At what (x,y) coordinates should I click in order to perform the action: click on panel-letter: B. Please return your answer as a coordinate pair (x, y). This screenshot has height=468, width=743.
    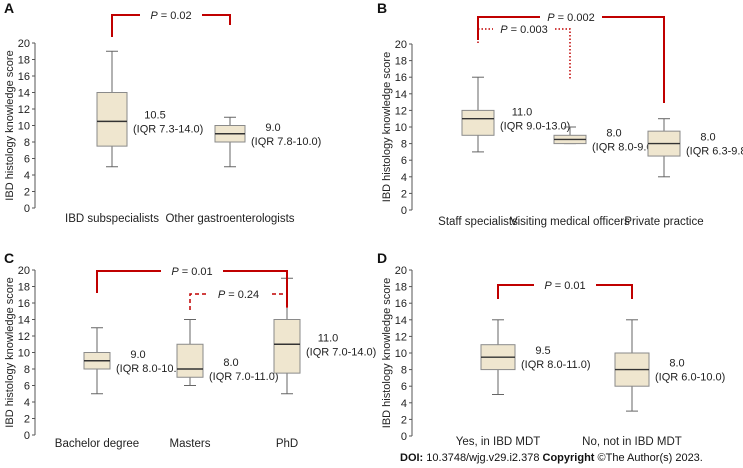
    Looking at the image, I should click on (382, 8).